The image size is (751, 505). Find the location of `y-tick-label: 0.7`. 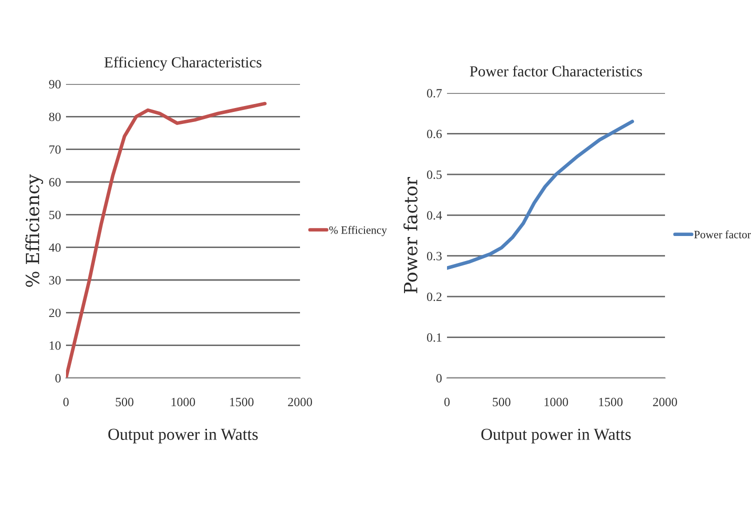

y-tick-label: 0.7 is located at coordinates (434, 93).